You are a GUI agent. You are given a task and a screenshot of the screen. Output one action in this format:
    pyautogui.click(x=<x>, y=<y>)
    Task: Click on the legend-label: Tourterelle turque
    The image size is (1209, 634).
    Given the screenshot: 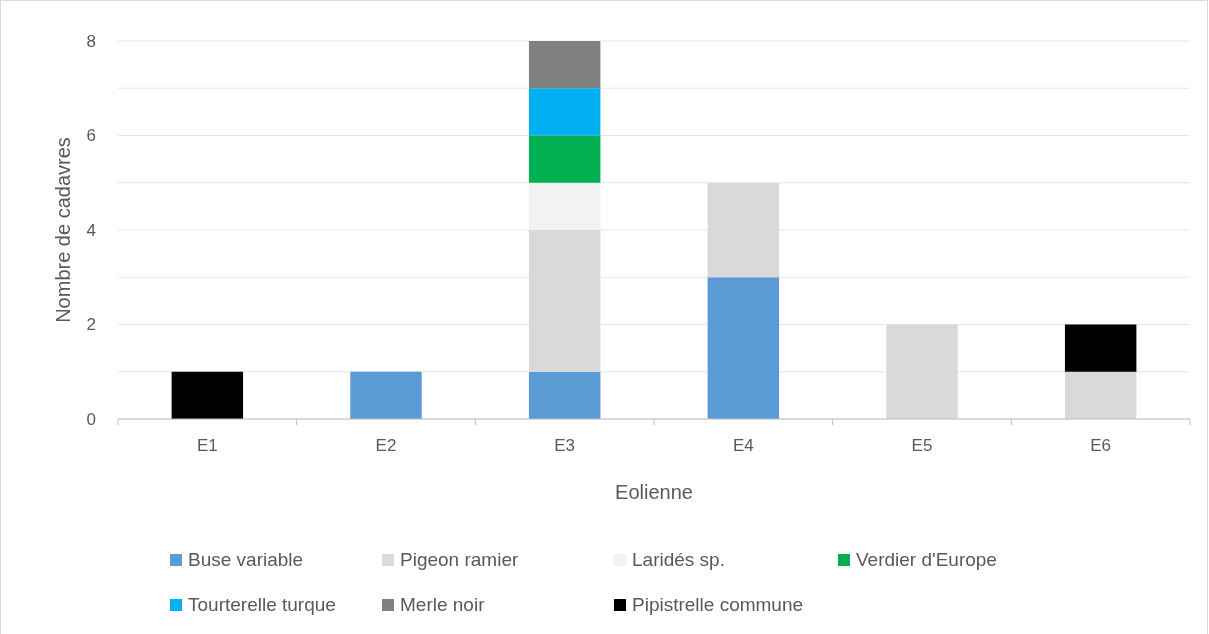 What is the action you would take?
    pyautogui.click(x=262, y=604)
    